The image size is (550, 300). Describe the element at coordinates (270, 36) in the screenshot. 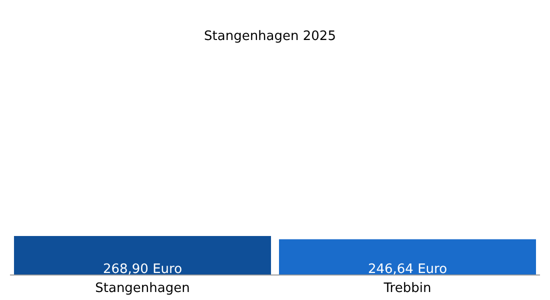

I see `chart-title: Stangenhagen 2025` at that location.